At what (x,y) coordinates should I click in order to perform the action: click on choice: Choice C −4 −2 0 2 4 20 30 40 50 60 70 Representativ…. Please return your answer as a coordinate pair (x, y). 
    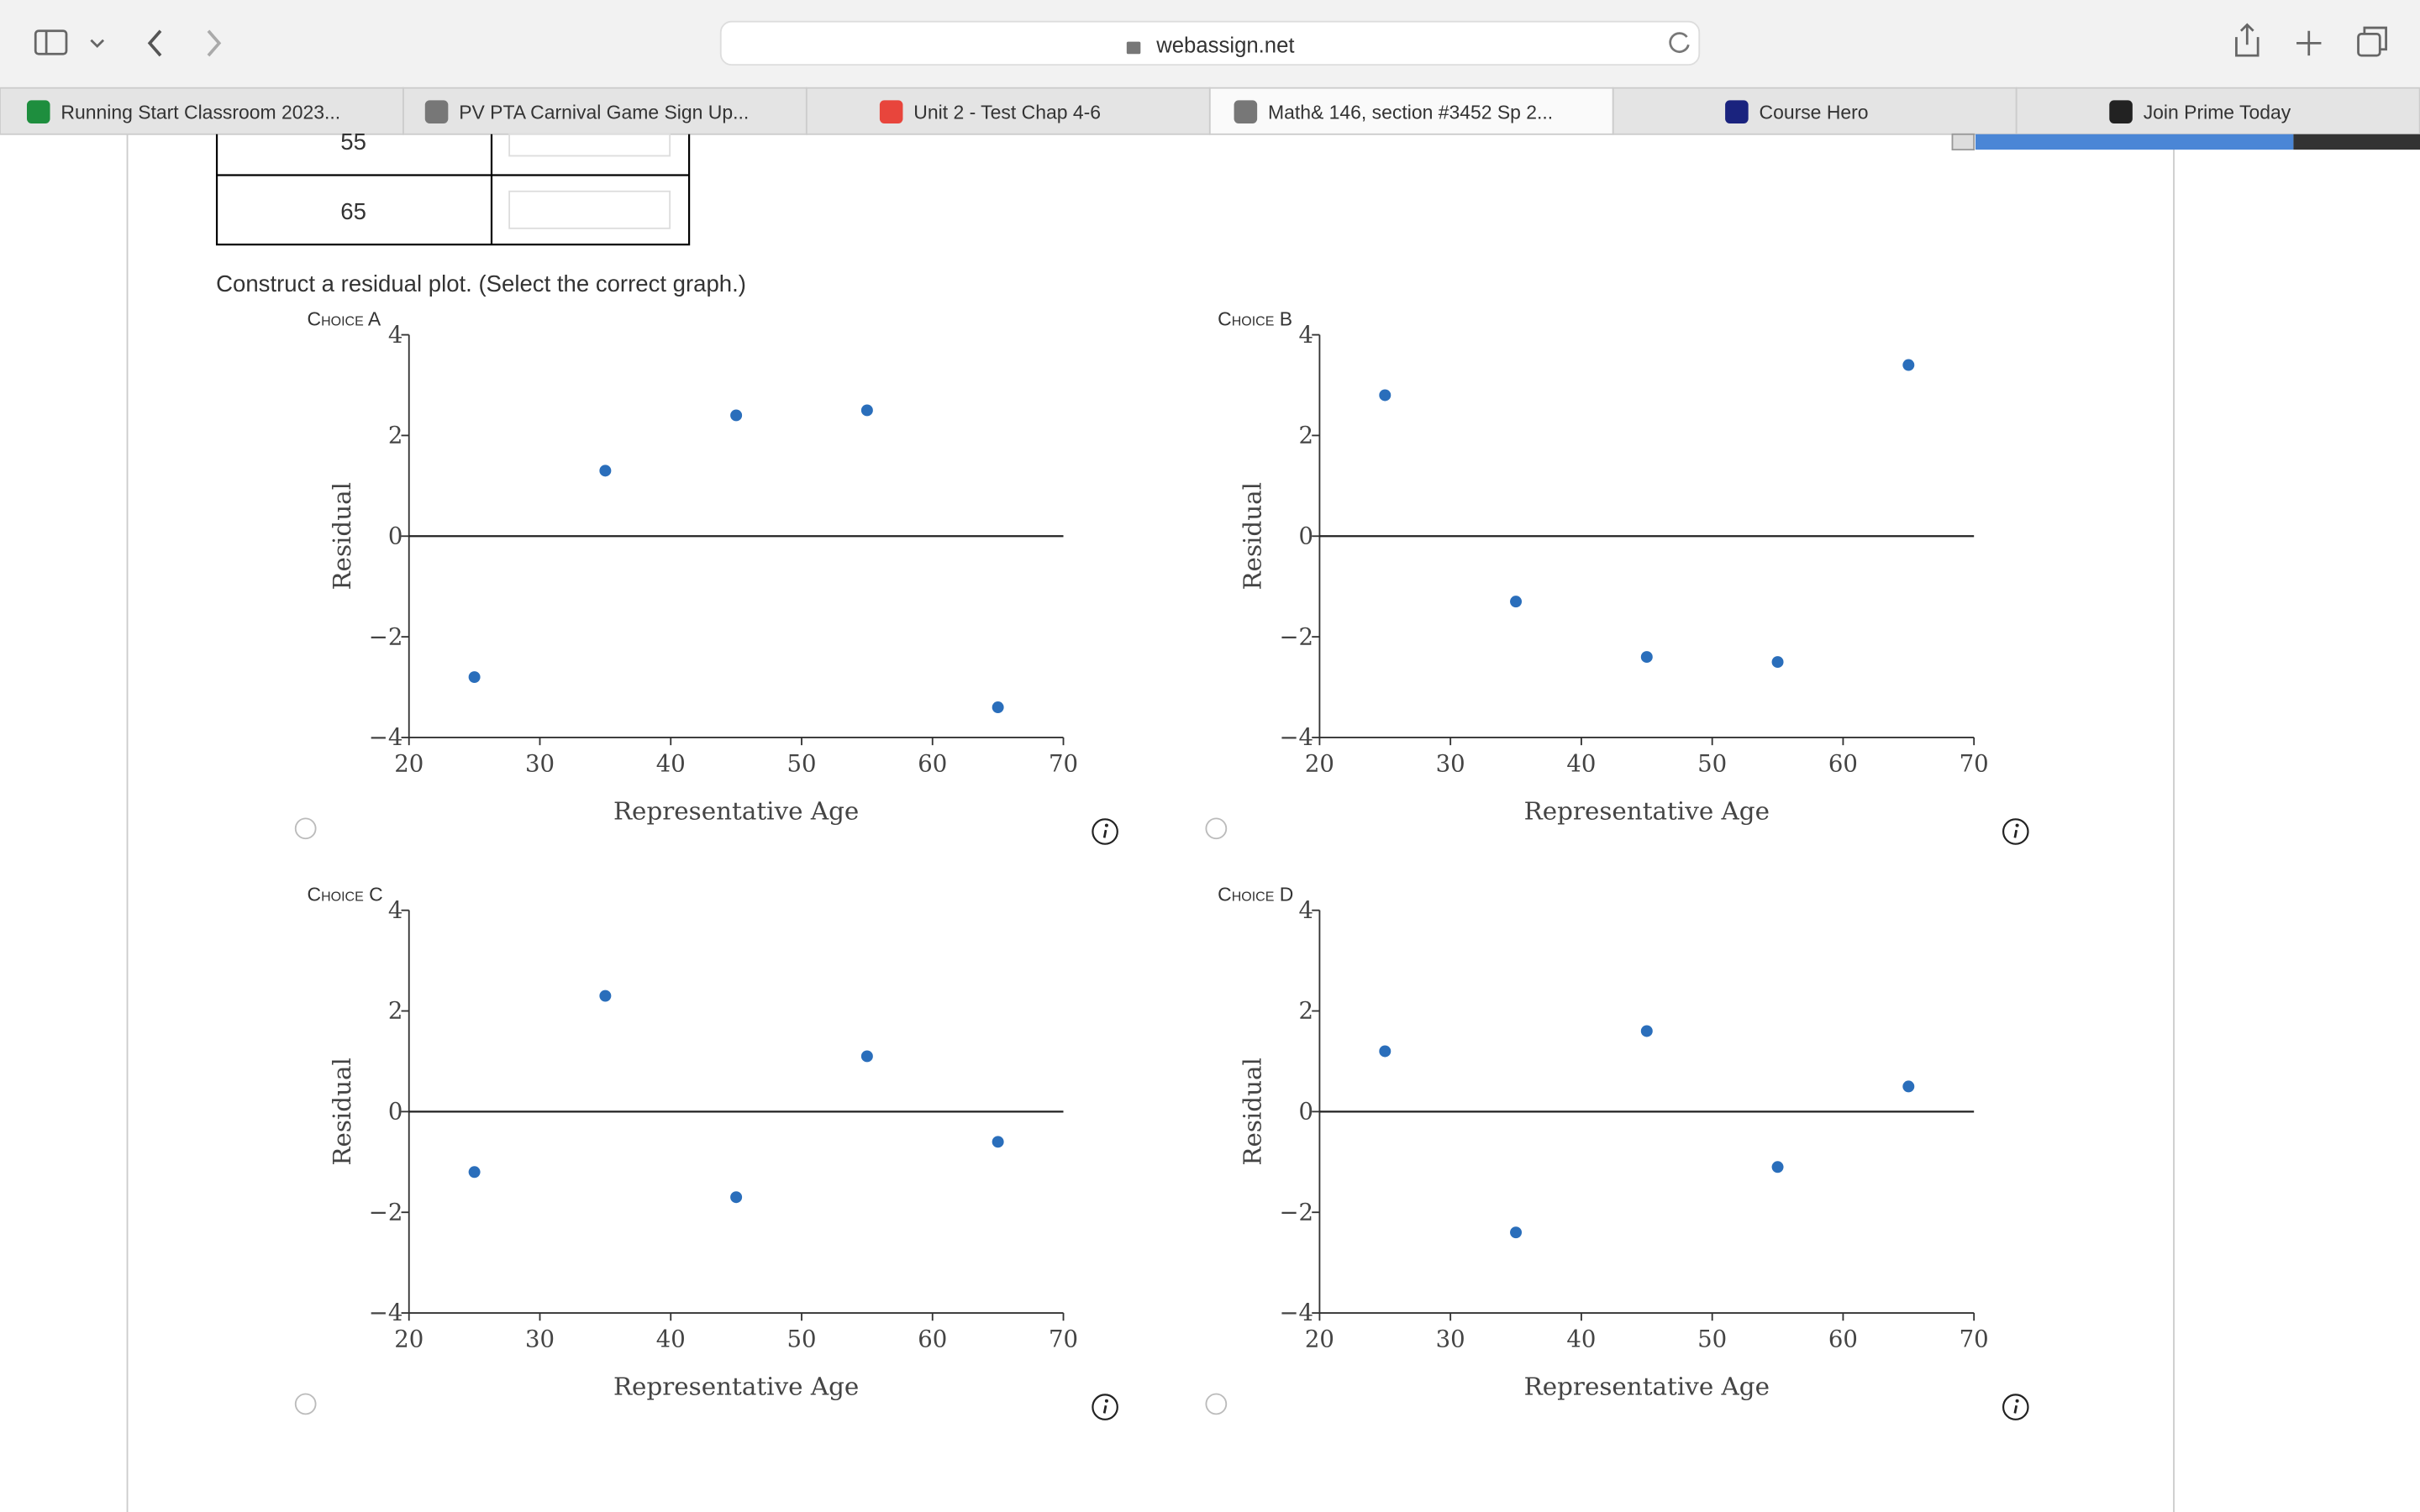
    Looking at the image, I should click on (706, 1152).